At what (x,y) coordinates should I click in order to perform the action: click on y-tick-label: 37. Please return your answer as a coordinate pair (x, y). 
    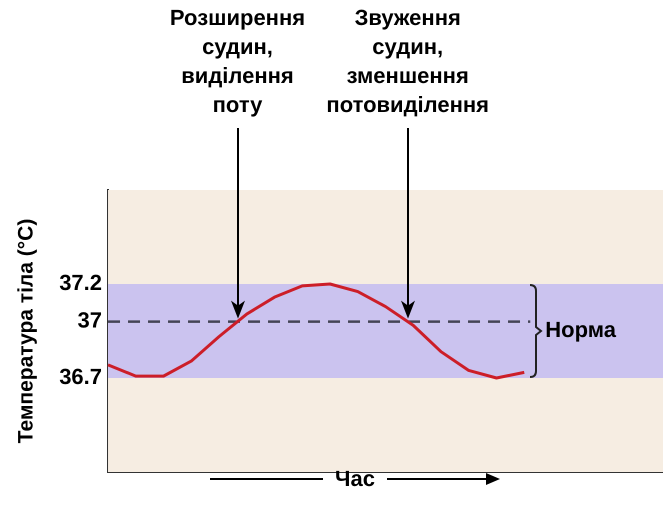
    Looking at the image, I should click on (90, 320).